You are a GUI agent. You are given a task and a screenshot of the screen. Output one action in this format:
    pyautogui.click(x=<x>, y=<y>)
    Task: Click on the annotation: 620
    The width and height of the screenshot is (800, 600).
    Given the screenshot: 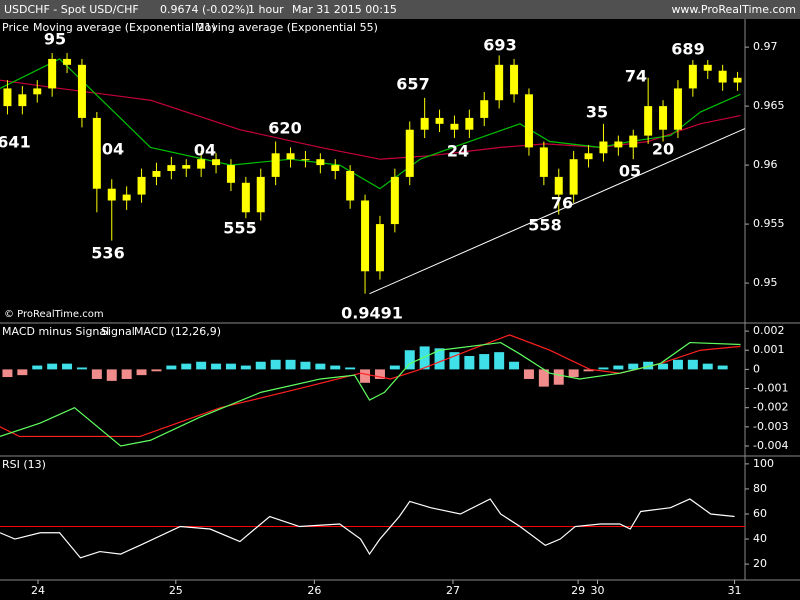 What is the action you would take?
    pyautogui.click(x=284, y=128)
    